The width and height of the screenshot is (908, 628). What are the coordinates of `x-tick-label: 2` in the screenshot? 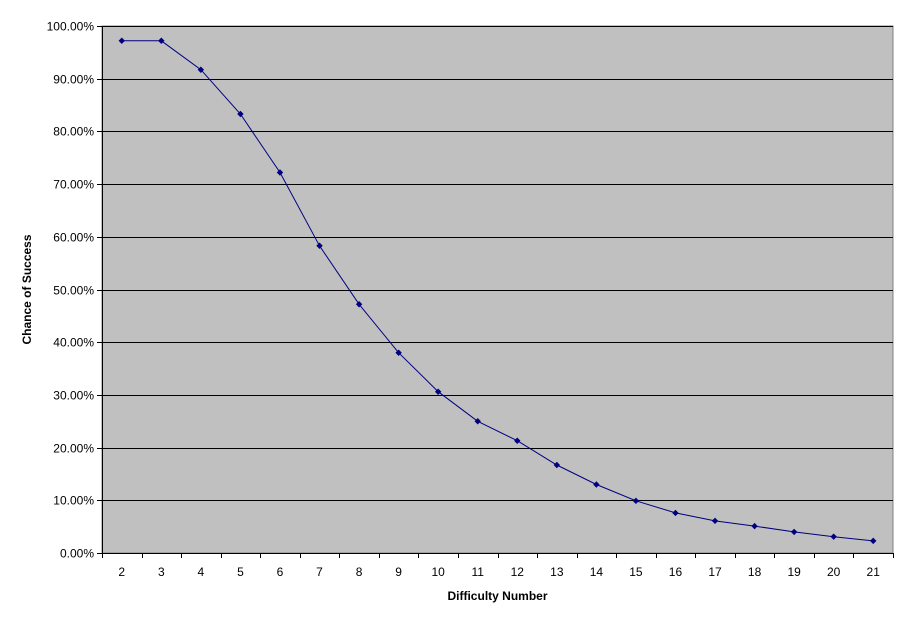 It's located at (121, 572).